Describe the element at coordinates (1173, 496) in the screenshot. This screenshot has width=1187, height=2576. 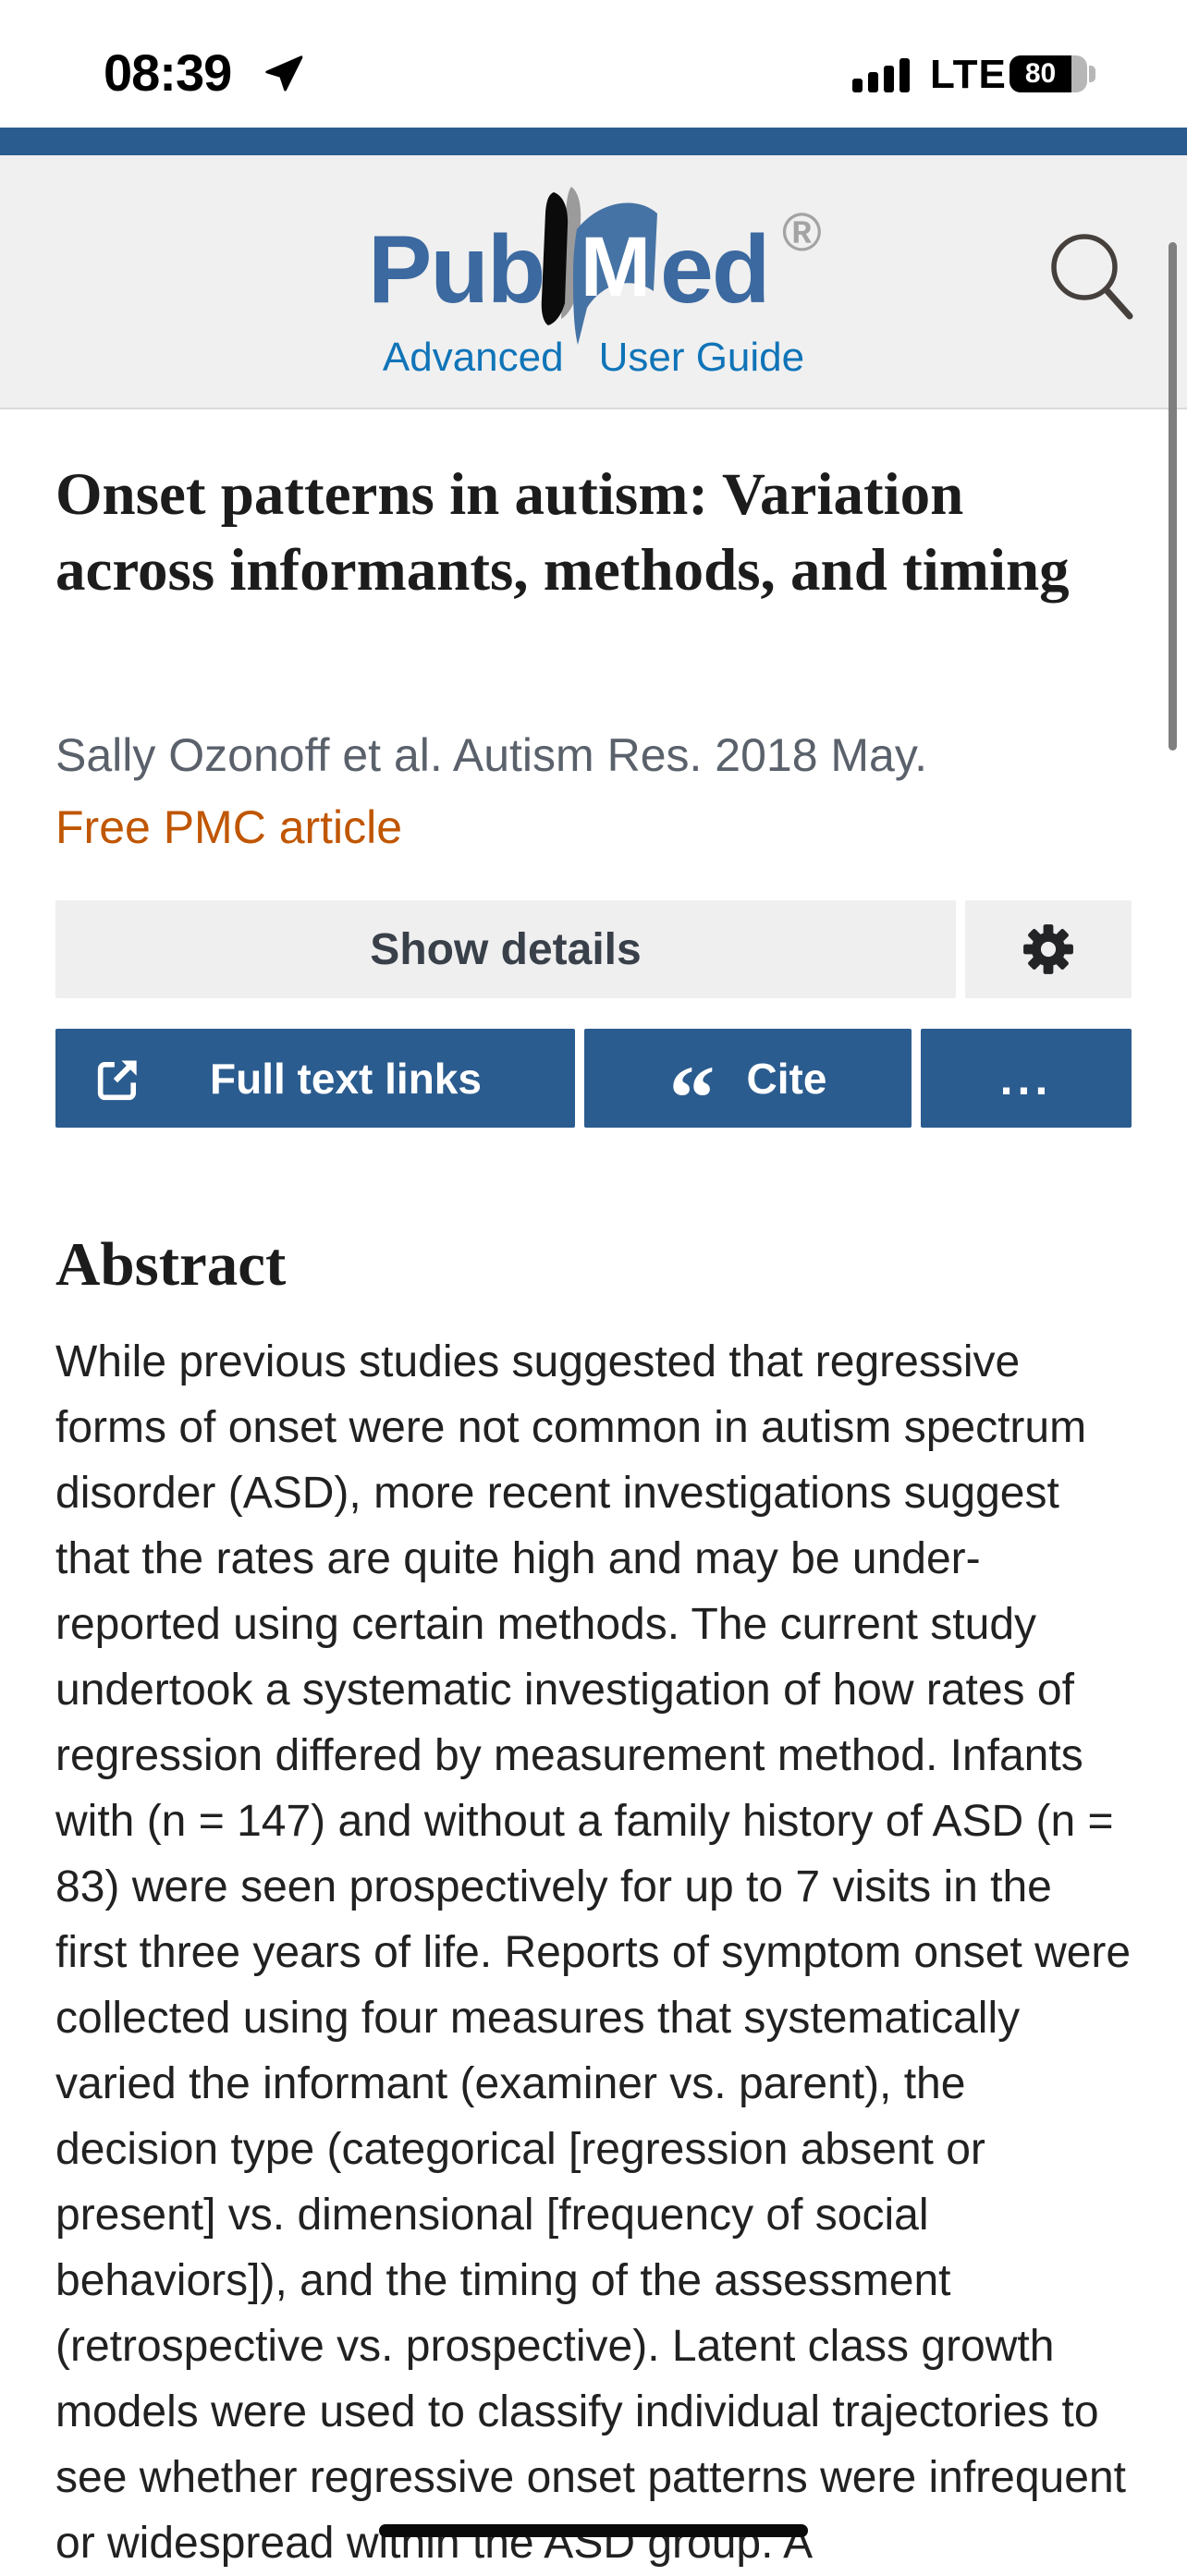
I see `scrollbar` at that location.